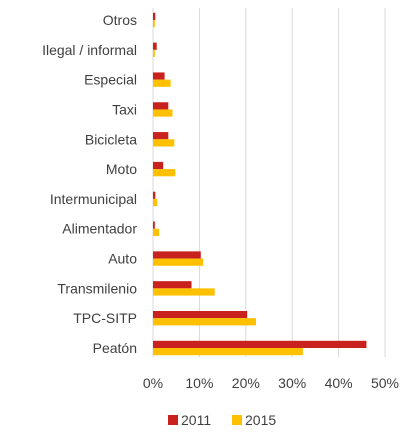 This screenshot has width=416, height=448. What do you see at coordinates (222, 420) in the screenshot?
I see `legend: 2011 2015` at bounding box center [222, 420].